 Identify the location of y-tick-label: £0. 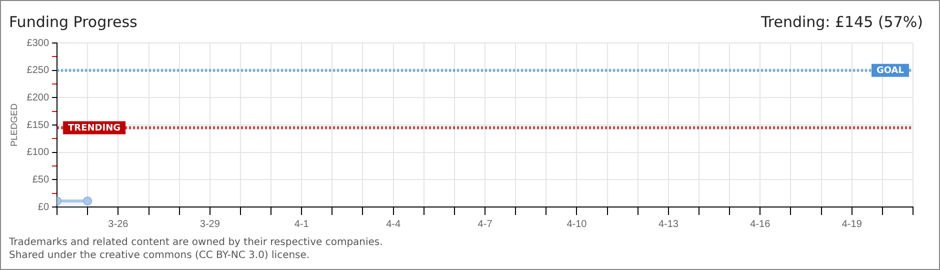
(44, 207).